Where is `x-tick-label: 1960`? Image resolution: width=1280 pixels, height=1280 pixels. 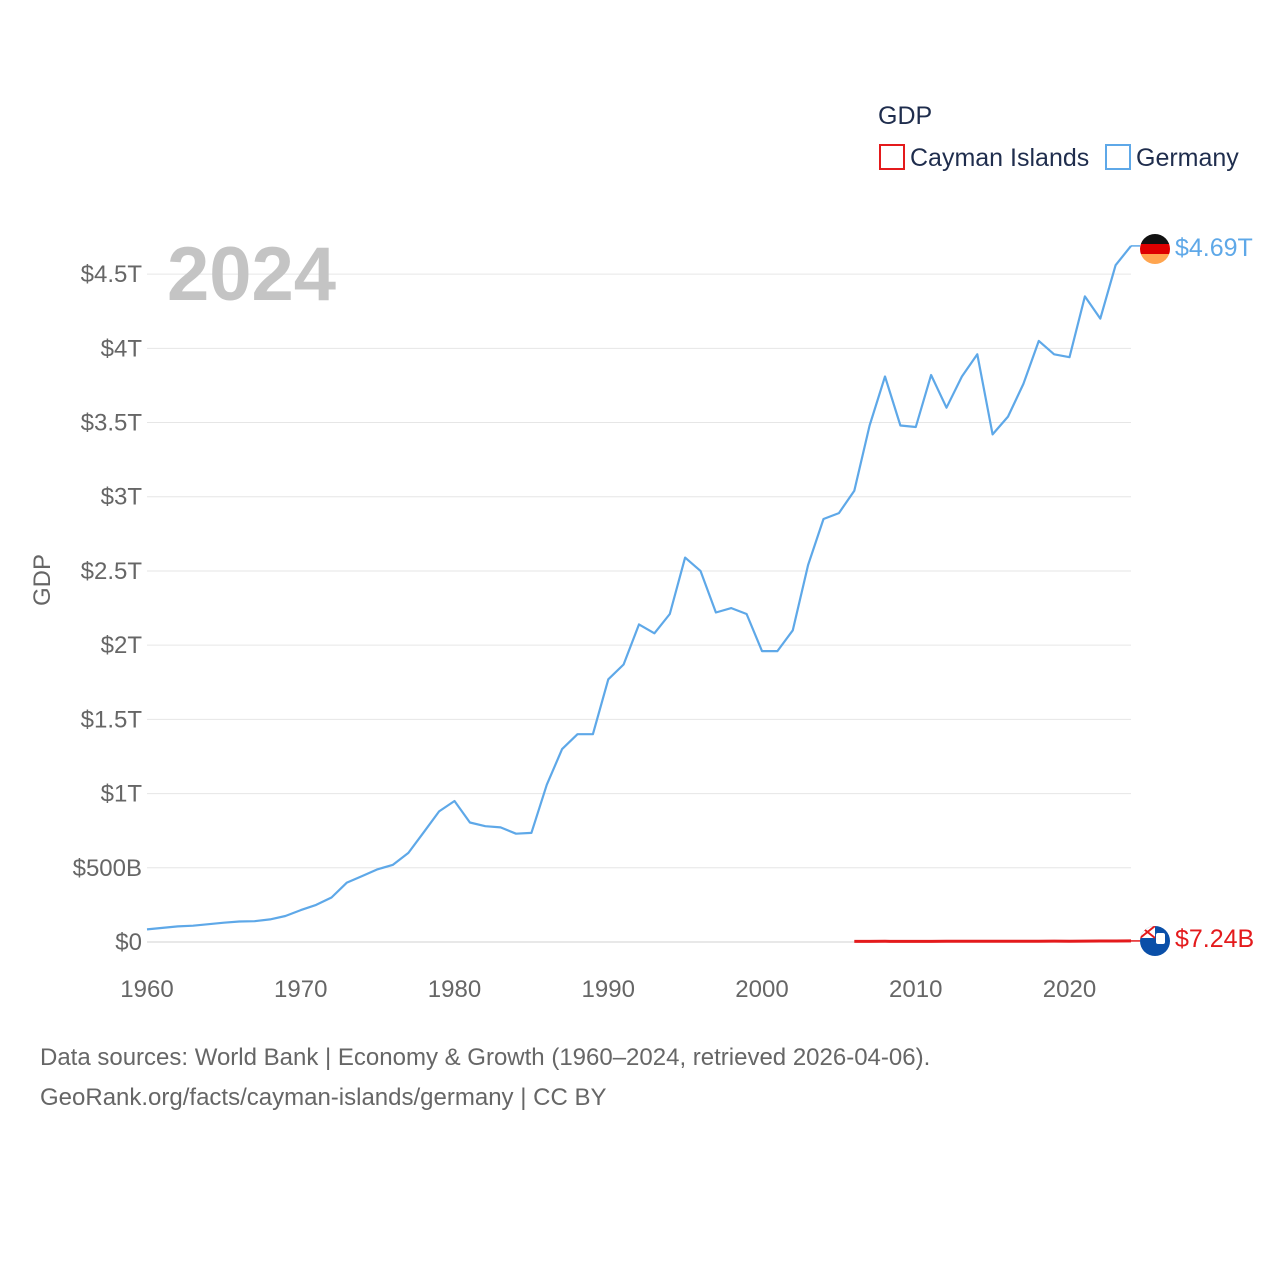
x-tick-label: 1960 is located at coordinates (146, 989).